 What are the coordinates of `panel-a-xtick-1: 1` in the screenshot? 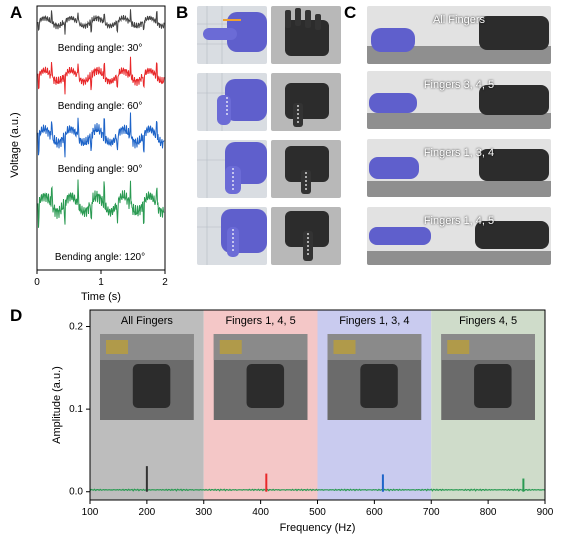 It's located at (101, 282).